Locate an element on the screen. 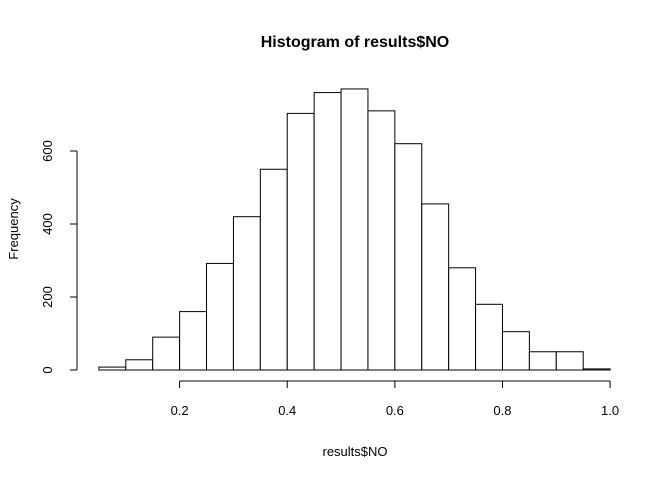  y-axis: 0 200 400 600 is located at coordinates (59, 257).